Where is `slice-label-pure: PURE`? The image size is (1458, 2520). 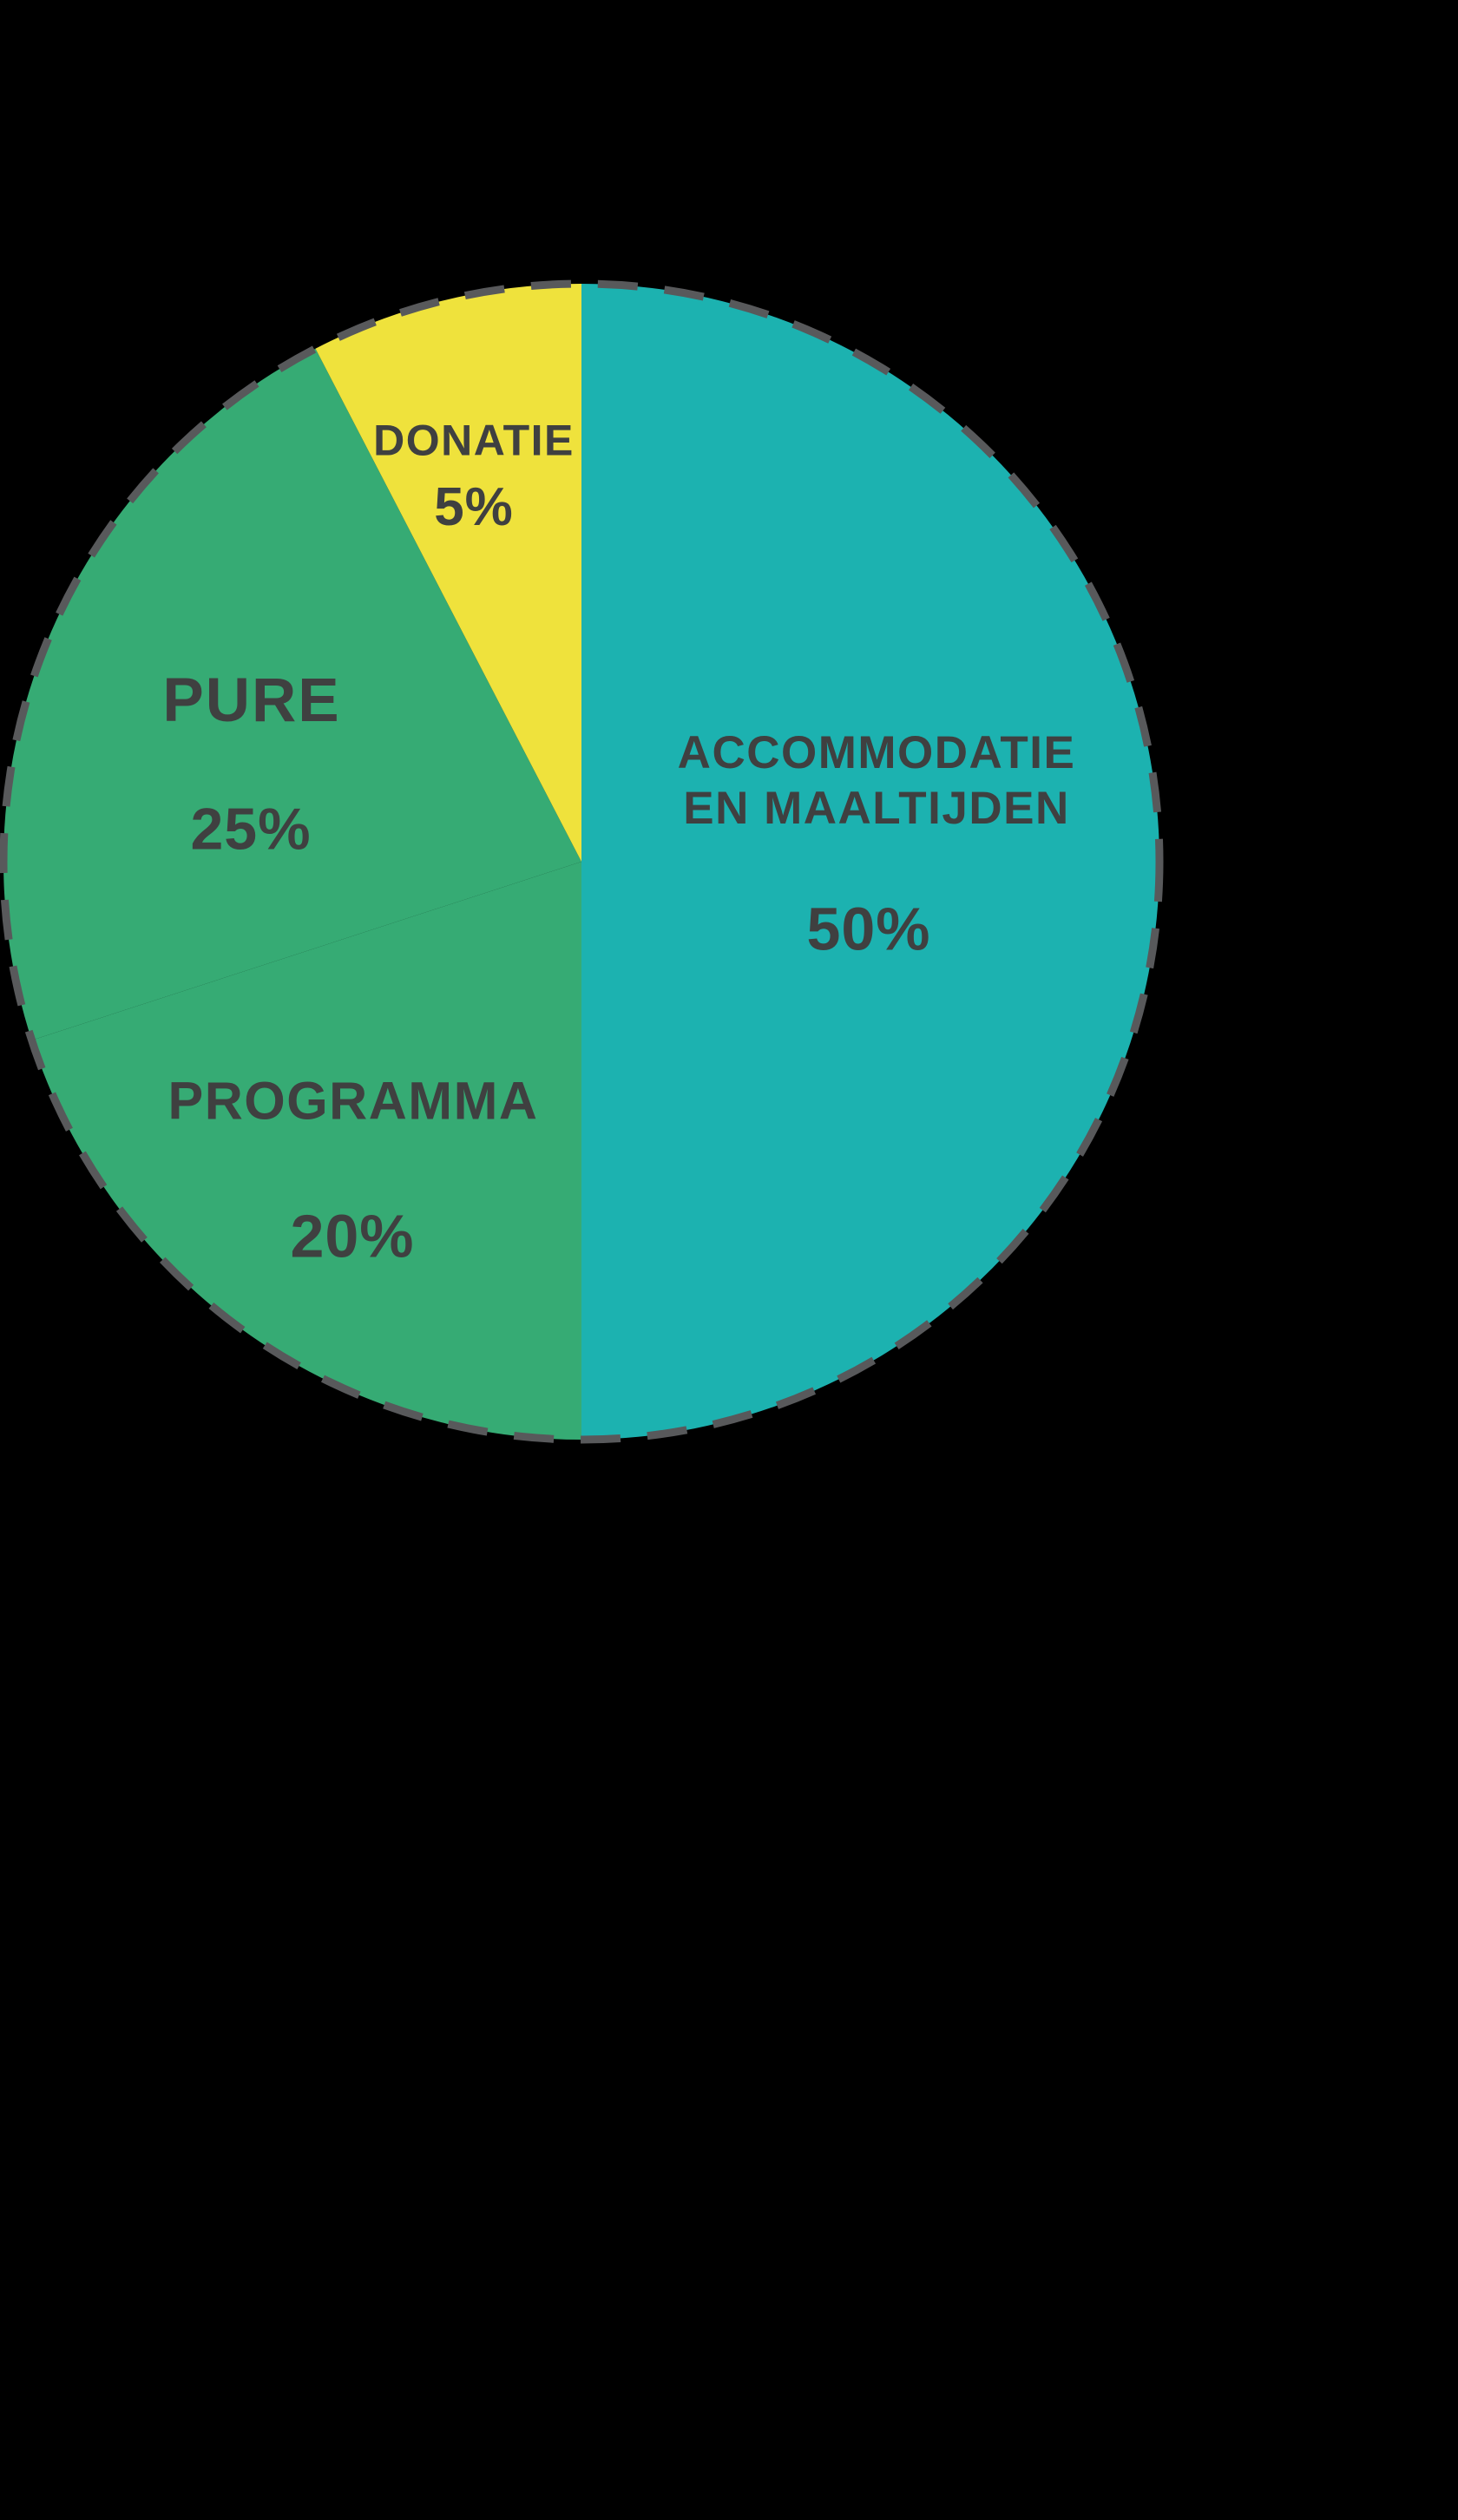 slice-label-pure: PURE is located at coordinates (252, 700).